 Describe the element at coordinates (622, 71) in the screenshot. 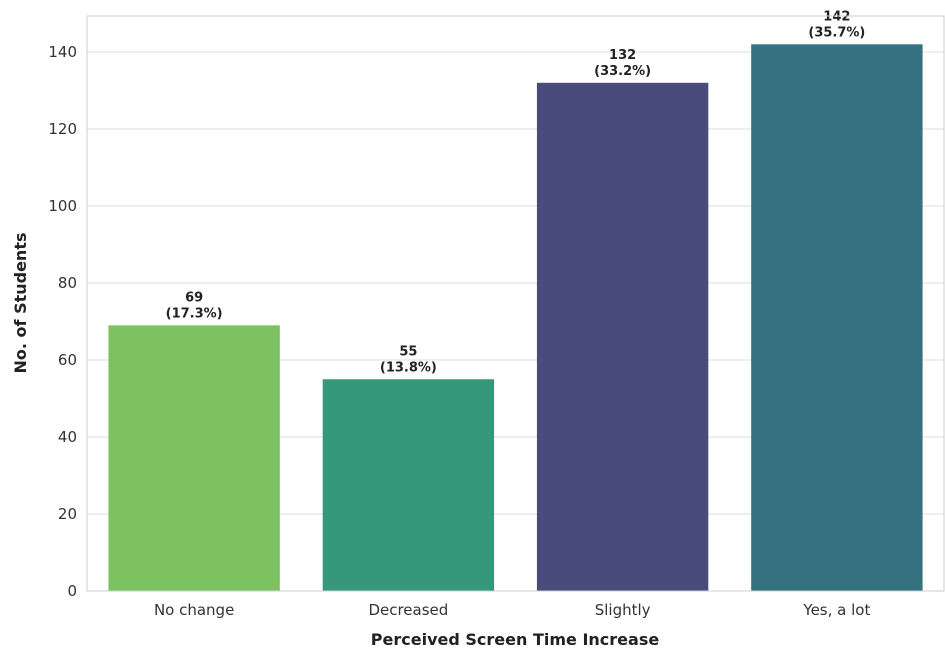

I see `bar-percent-label: (33.2%)` at that location.